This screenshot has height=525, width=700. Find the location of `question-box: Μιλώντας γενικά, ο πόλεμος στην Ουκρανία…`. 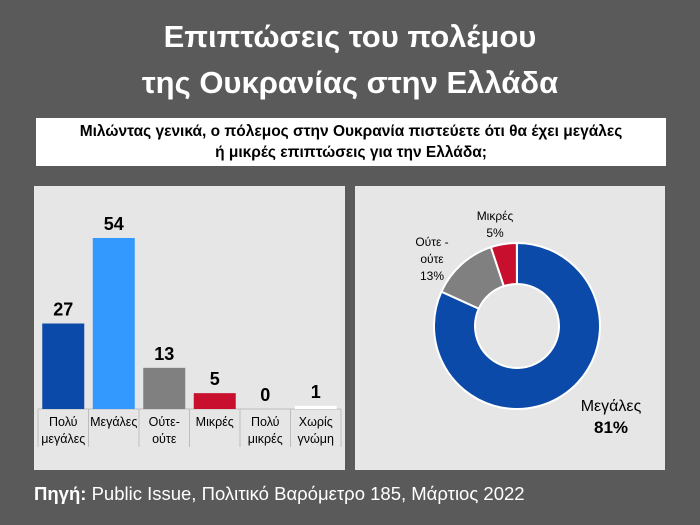

question-box: Μιλώντας γενικά, ο πόλεμος στην Ουκρανία… is located at coordinates (351, 142).